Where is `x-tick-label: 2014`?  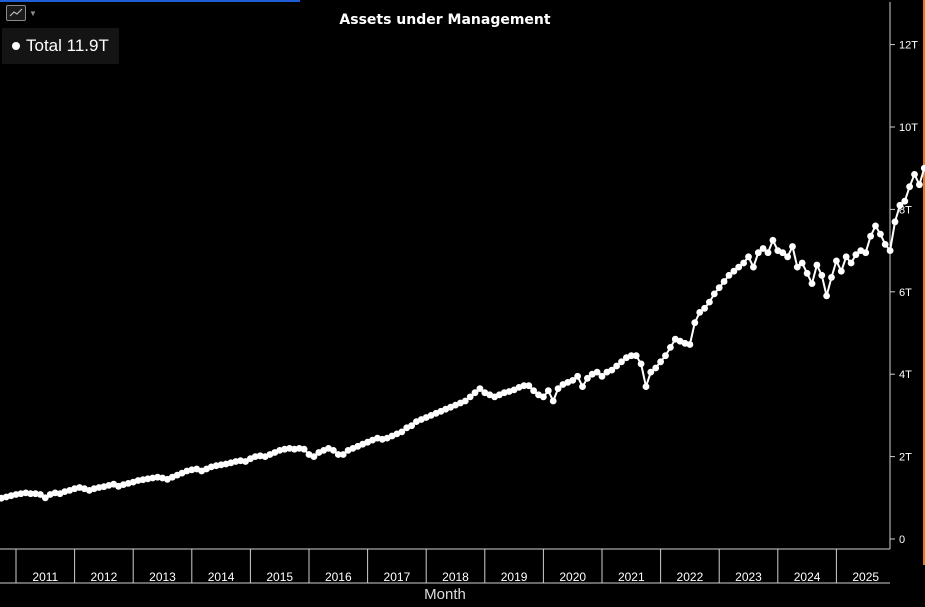 x-tick-label: 2014 is located at coordinates (221, 577).